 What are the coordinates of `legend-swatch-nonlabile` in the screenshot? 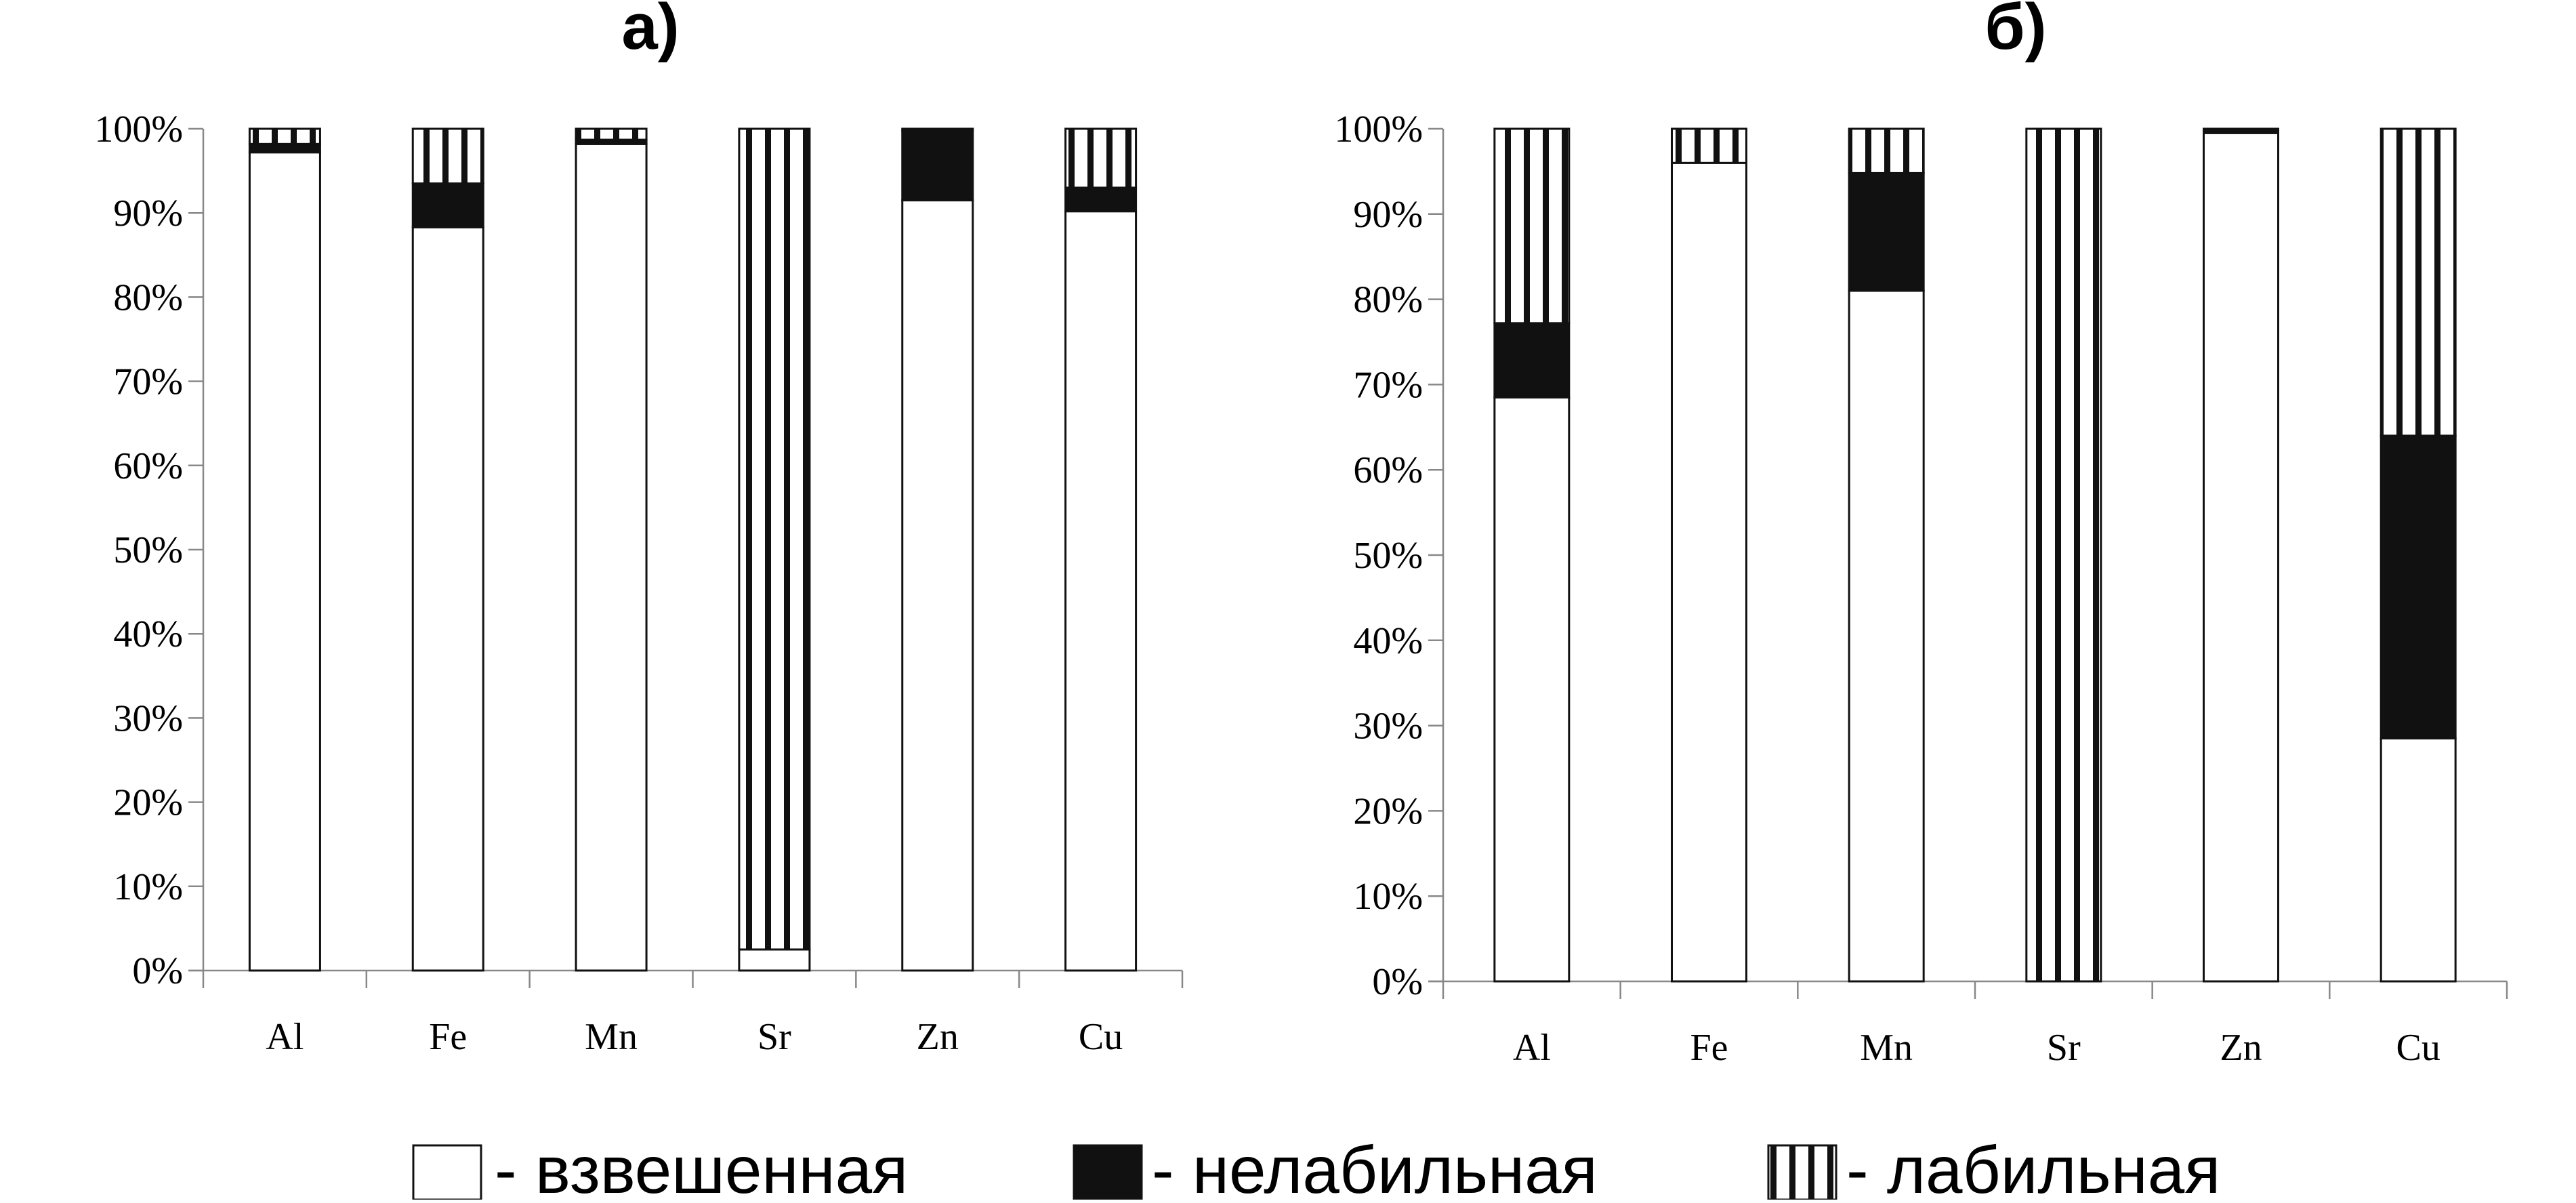 It's located at (1108, 1172).